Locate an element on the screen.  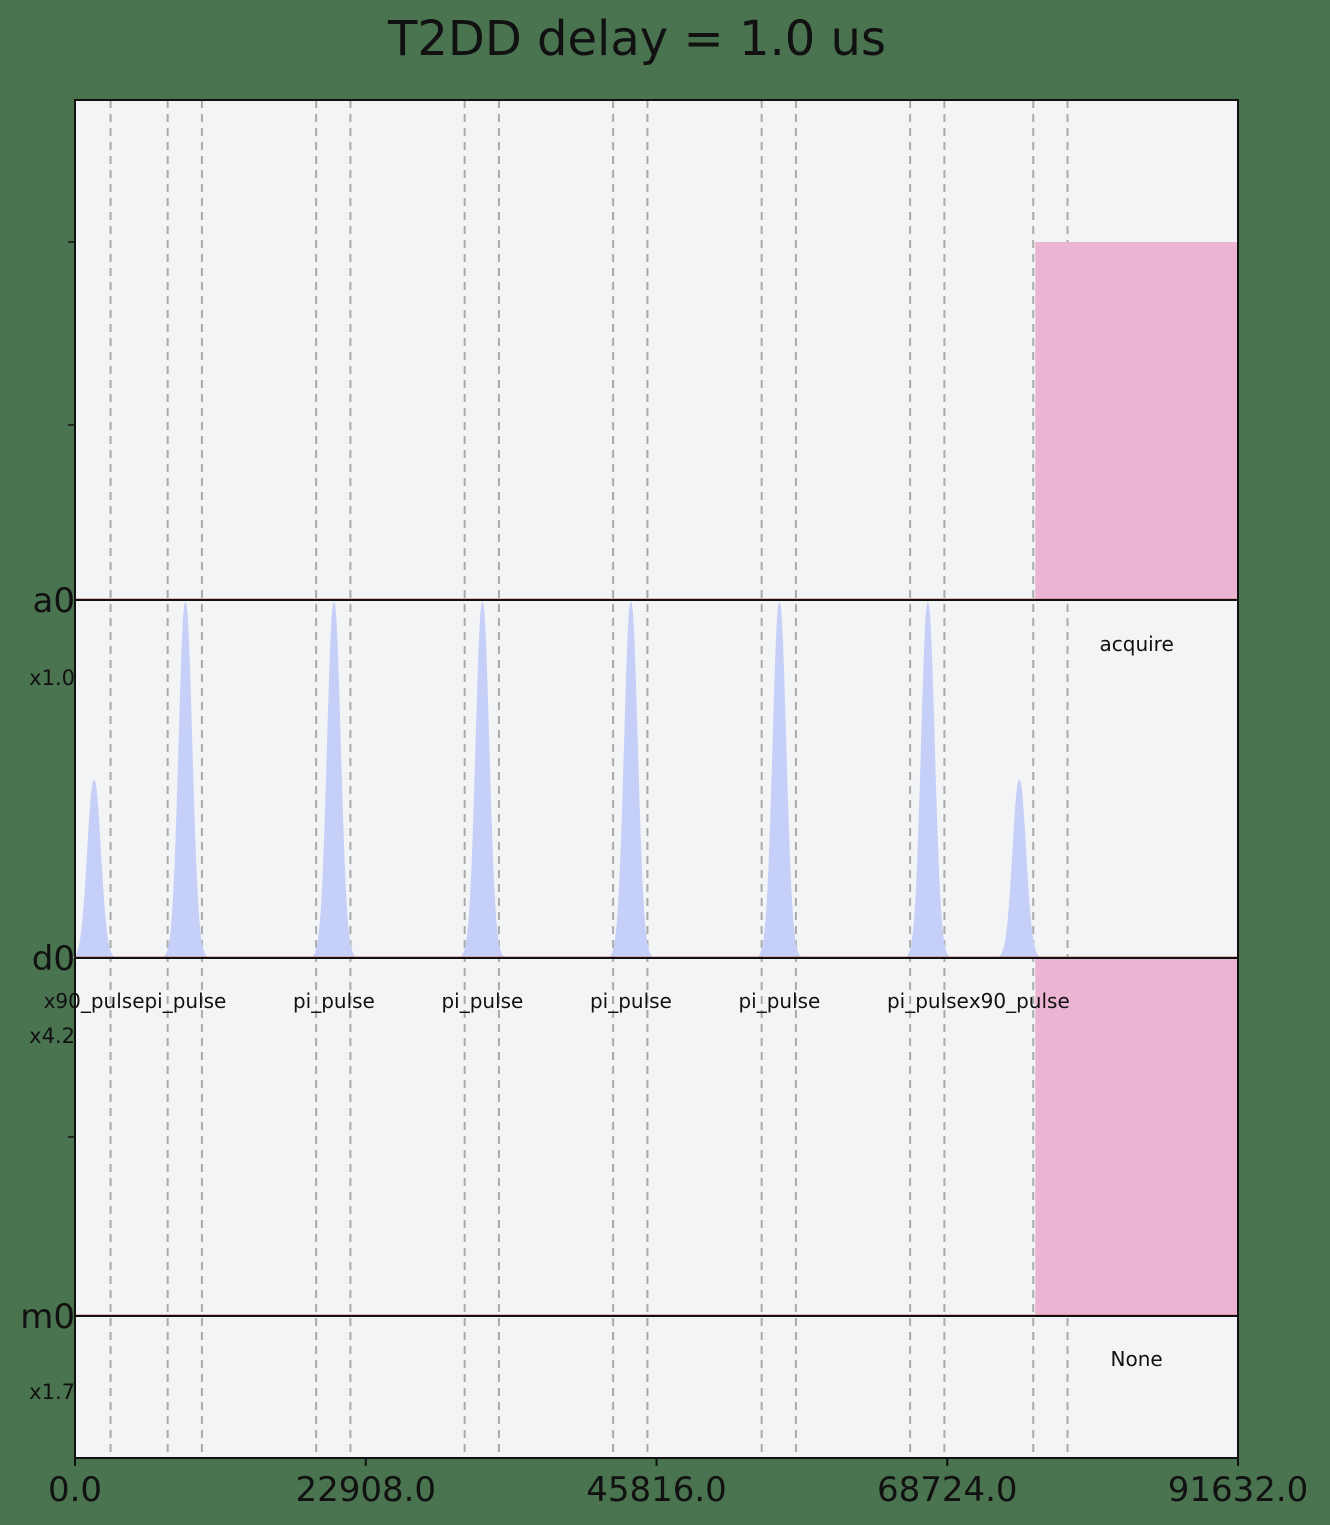
acquire-block is located at coordinates (1136, 421).